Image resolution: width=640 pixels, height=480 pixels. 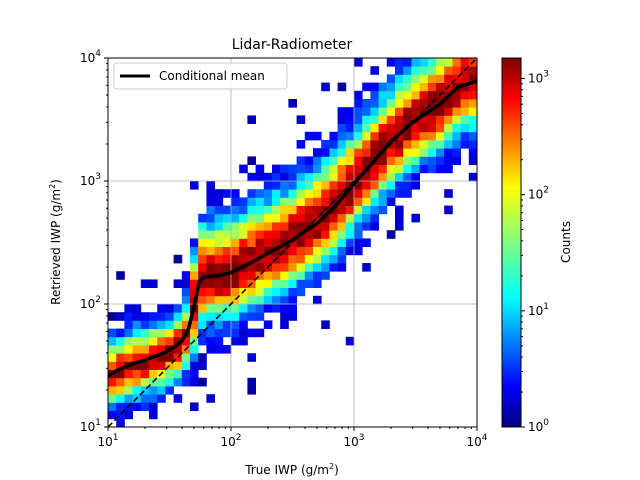 What do you see at coordinates (292, 438) in the screenshot?
I see `x-axis: 101 102 103 104` at bounding box center [292, 438].